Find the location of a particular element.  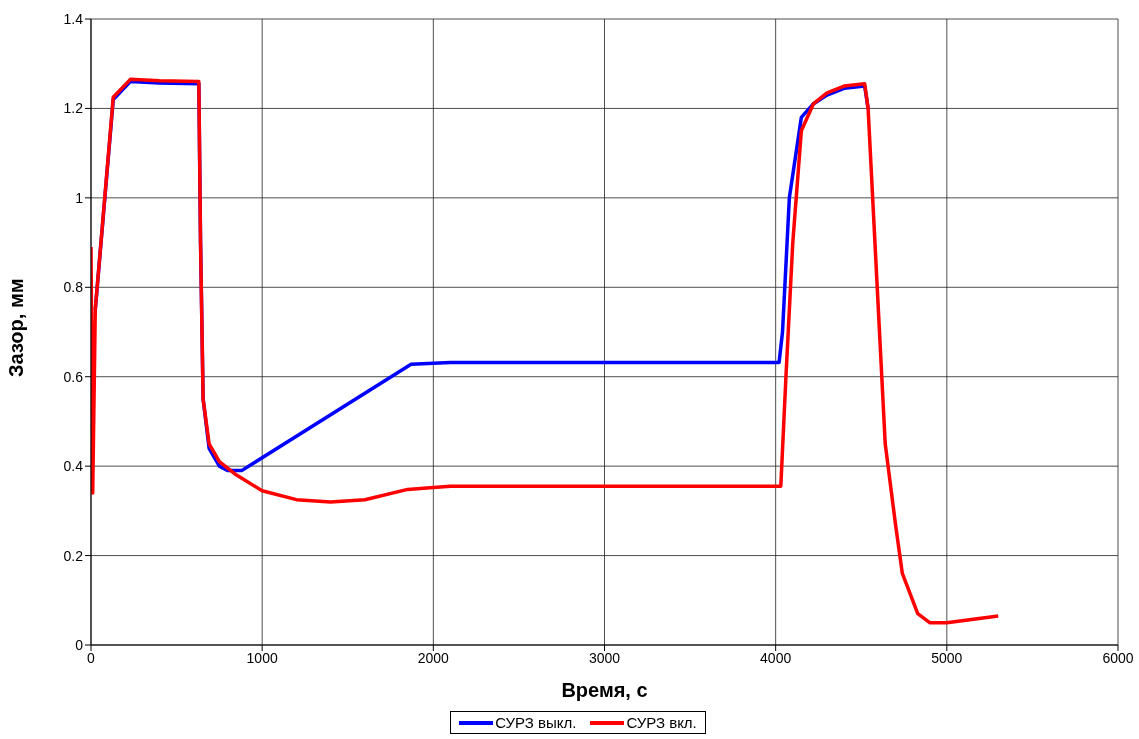

y-tick-label: 0.2 is located at coordinates (73, 555).